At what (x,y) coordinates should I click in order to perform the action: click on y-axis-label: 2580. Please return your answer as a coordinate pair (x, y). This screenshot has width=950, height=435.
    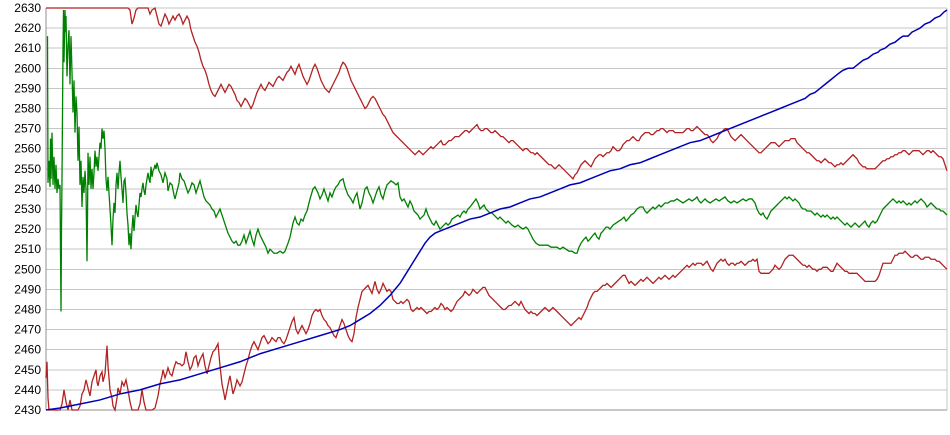
    Looking at the image, I should click on (27, 109).